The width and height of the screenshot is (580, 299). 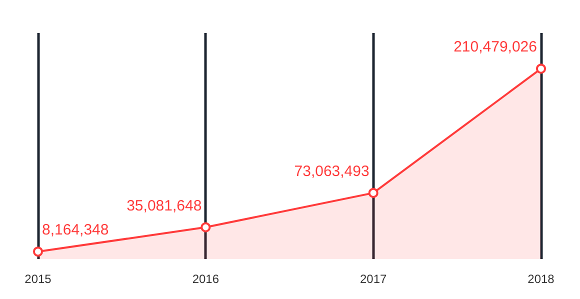 I want to click on data-label: 73,063,493, so click(x=332, y=171).